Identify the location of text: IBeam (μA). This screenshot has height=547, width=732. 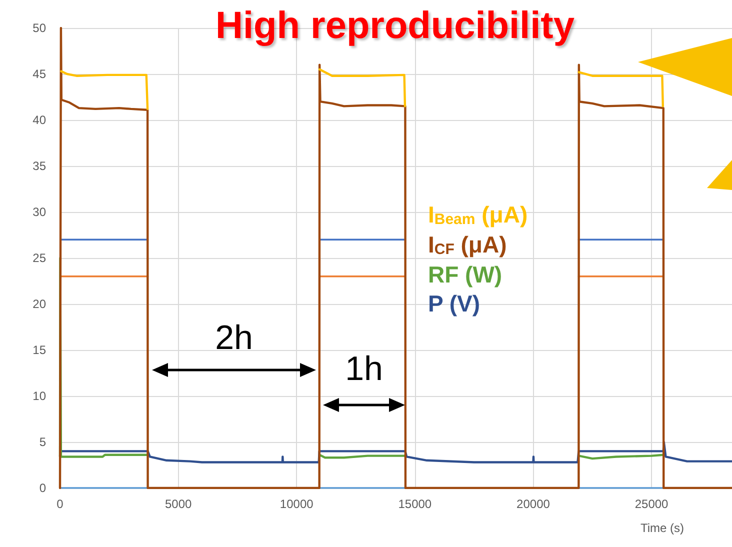
(478, 215).